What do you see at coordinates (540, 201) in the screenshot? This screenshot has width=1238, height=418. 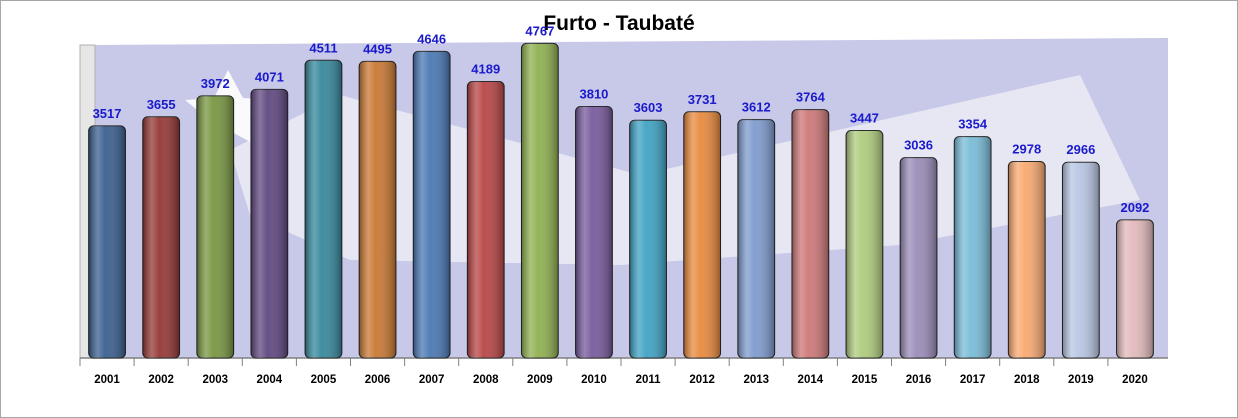 I see `bar-highlight-2009` at bounding box center [540, 201].